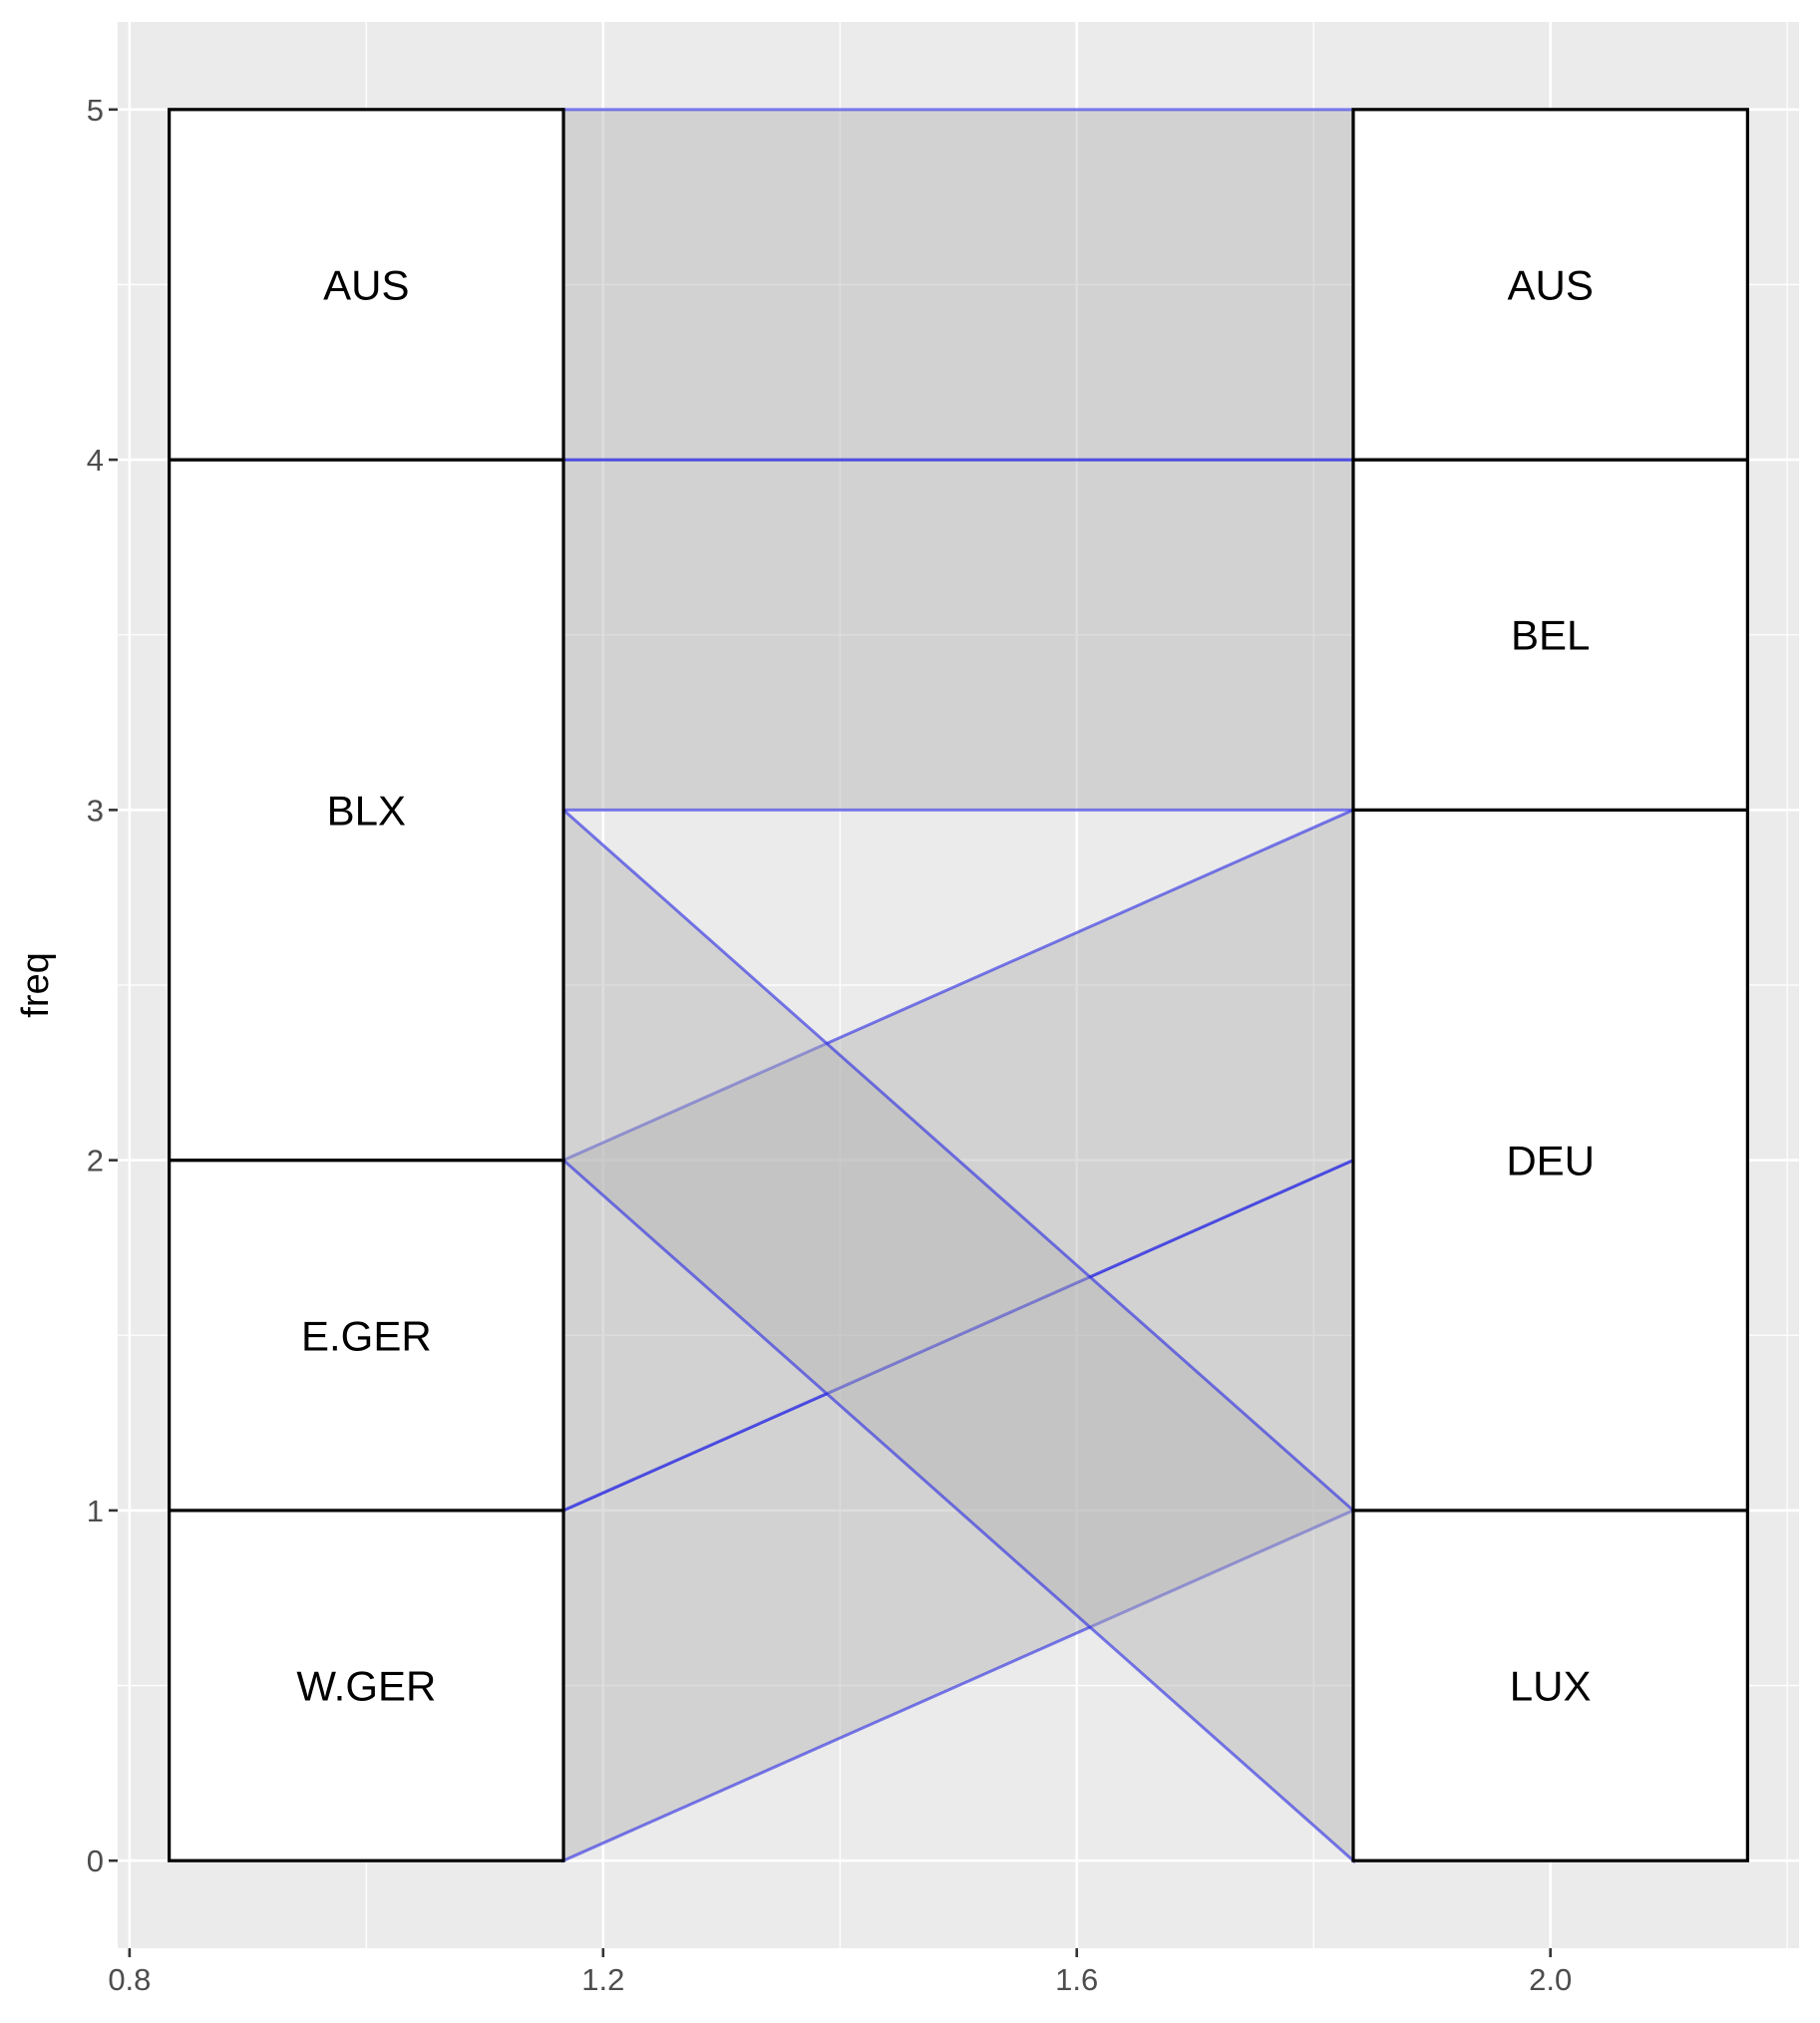  Describe the element at coordinates (95, 1161) in the screenshot. I see `y-tick-label: 2` at that location.